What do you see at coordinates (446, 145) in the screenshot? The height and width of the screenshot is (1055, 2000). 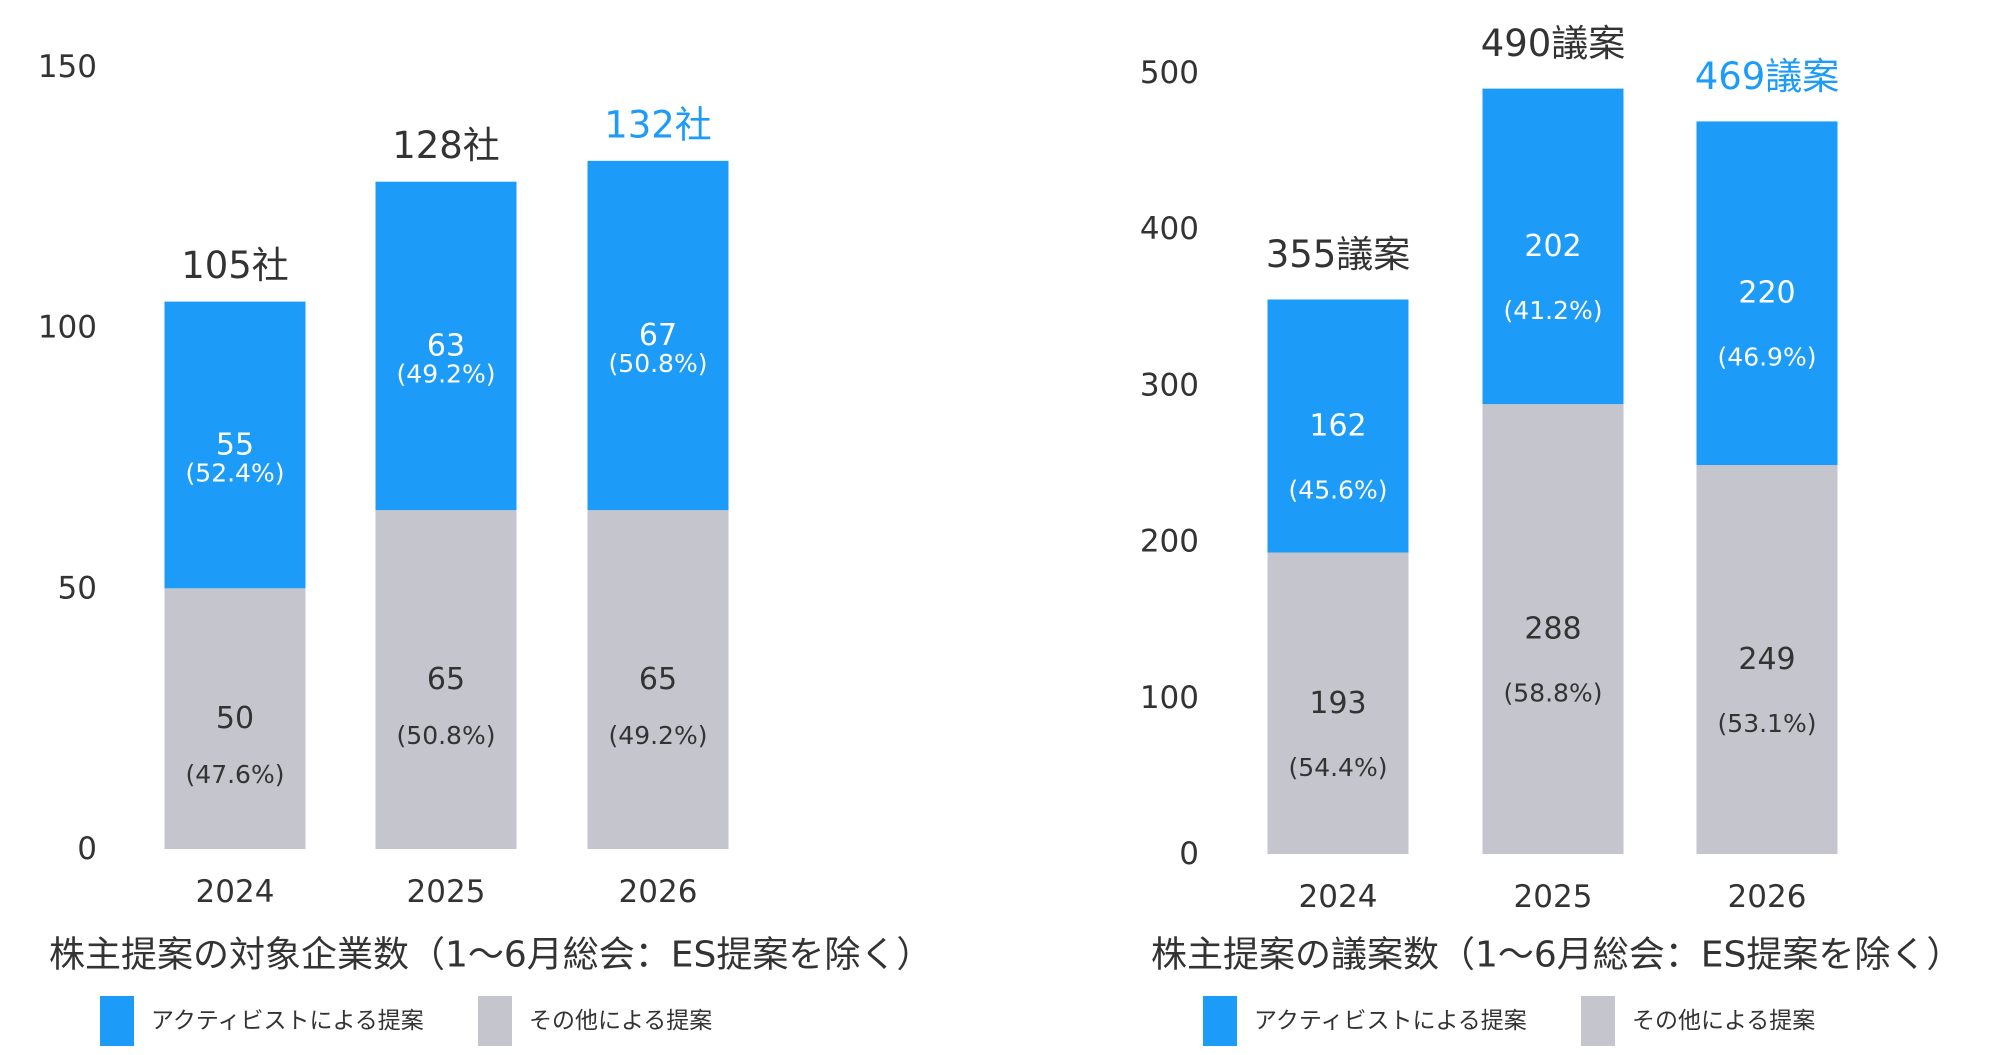 I see `bar-total-label: 128社` at bounding box center [446, 145].